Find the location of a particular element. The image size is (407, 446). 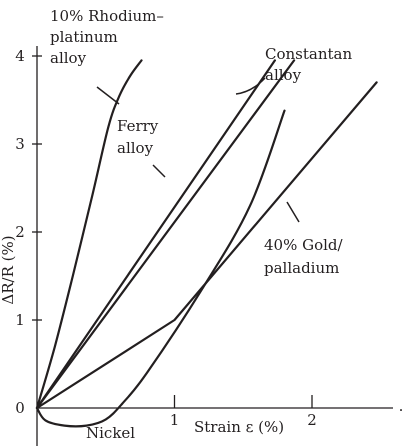

label-gold-line-2: palladium is located at coordinates (301, 268).